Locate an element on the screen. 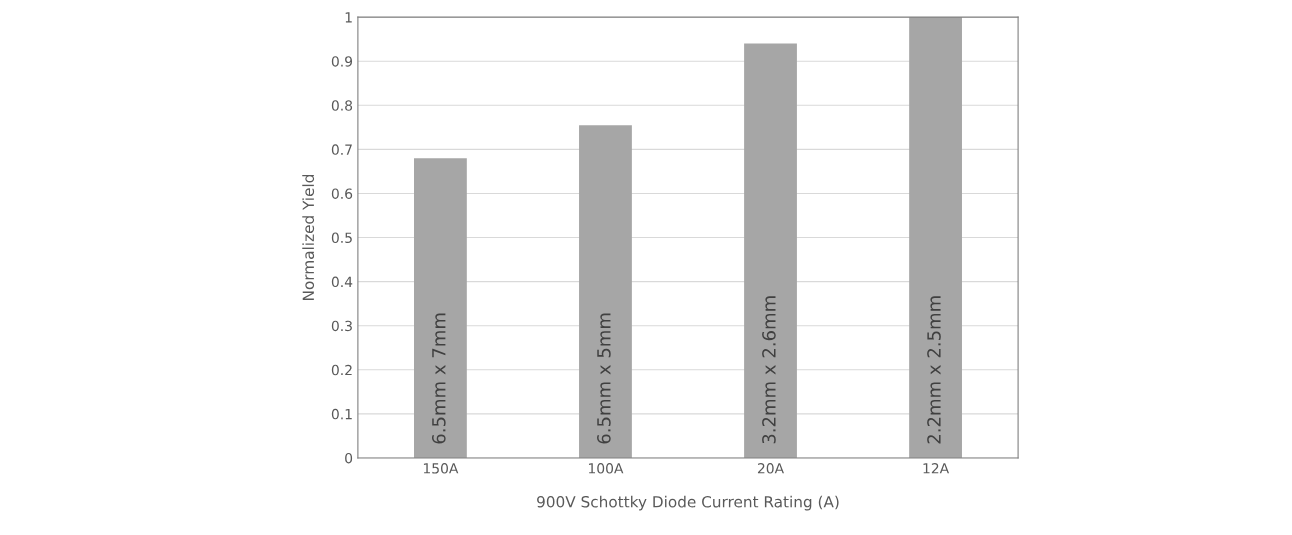 The image size is (1292, 535). y-tick-label: 0.2 is located at coordinates (341, 370).